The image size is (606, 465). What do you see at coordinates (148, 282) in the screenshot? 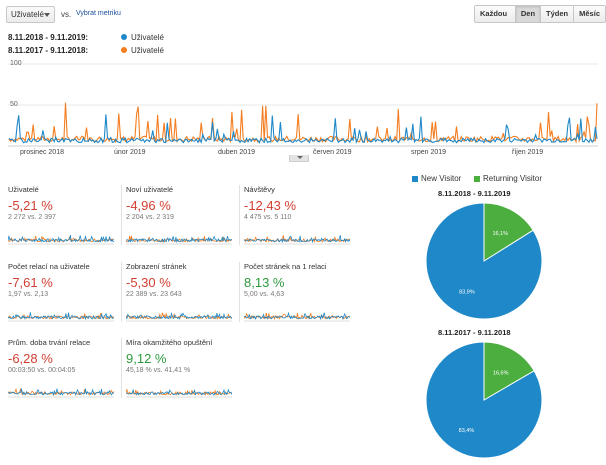
I see `metric-change: -5,30 %` at bounding box center [148, 282].